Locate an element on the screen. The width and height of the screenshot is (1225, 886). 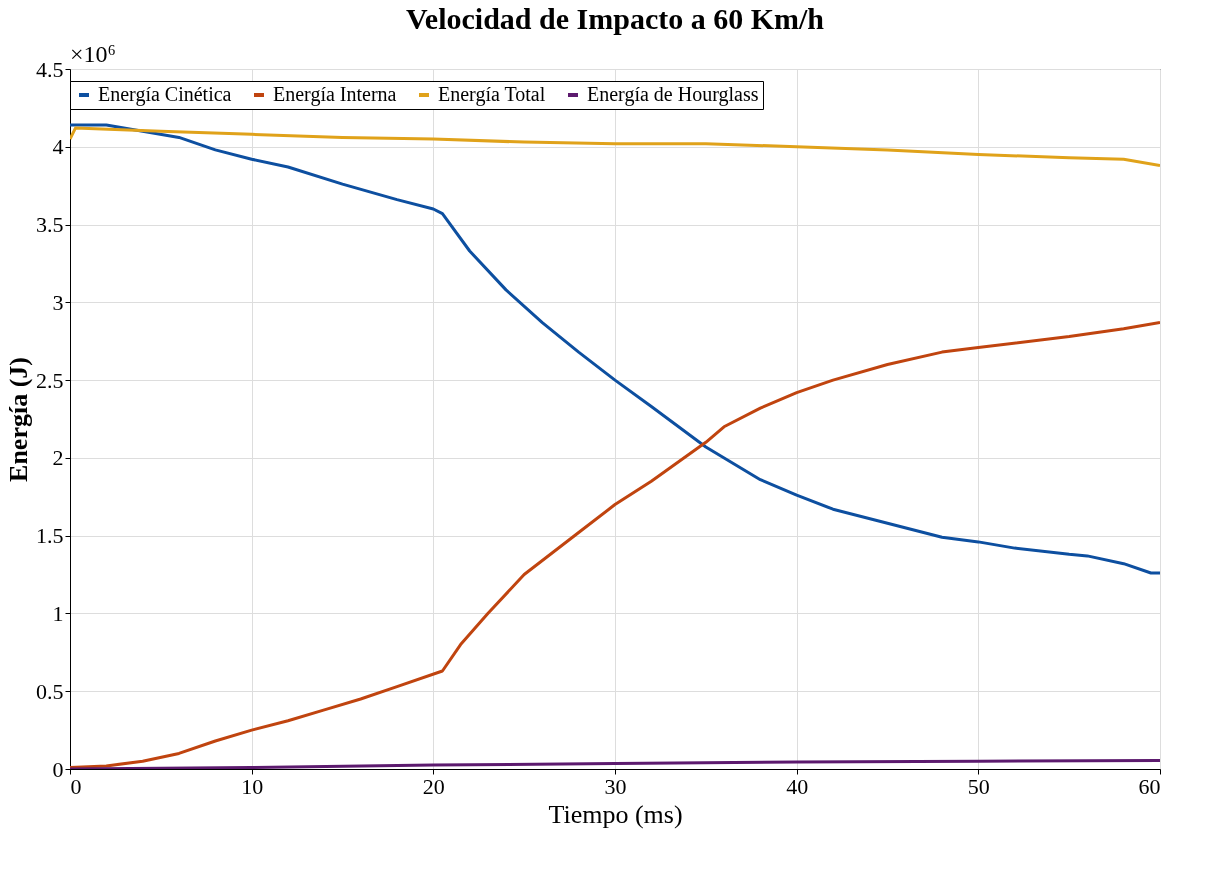
y-tick-label: 2.5 is located at coordinates (50, 380).